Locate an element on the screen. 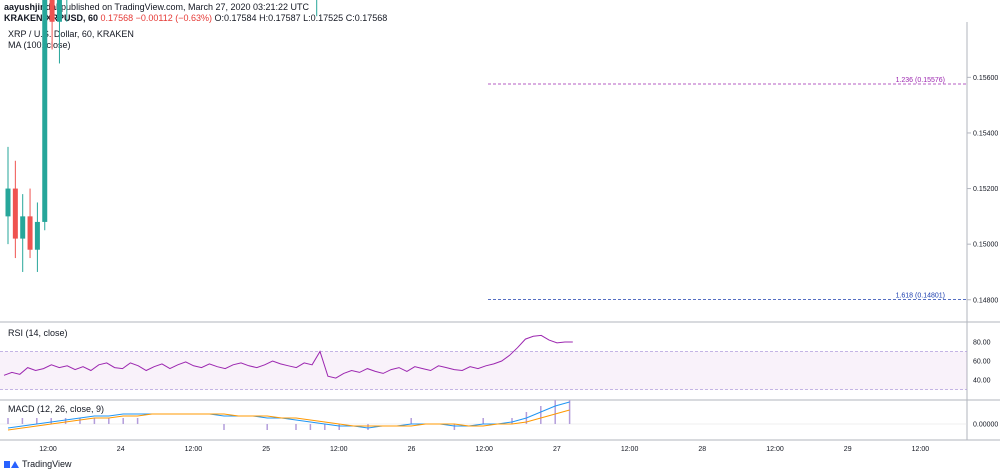 The image size is (1000, 474). rsi-legend: RSI (14, close) is located at coordinates (38, 333).